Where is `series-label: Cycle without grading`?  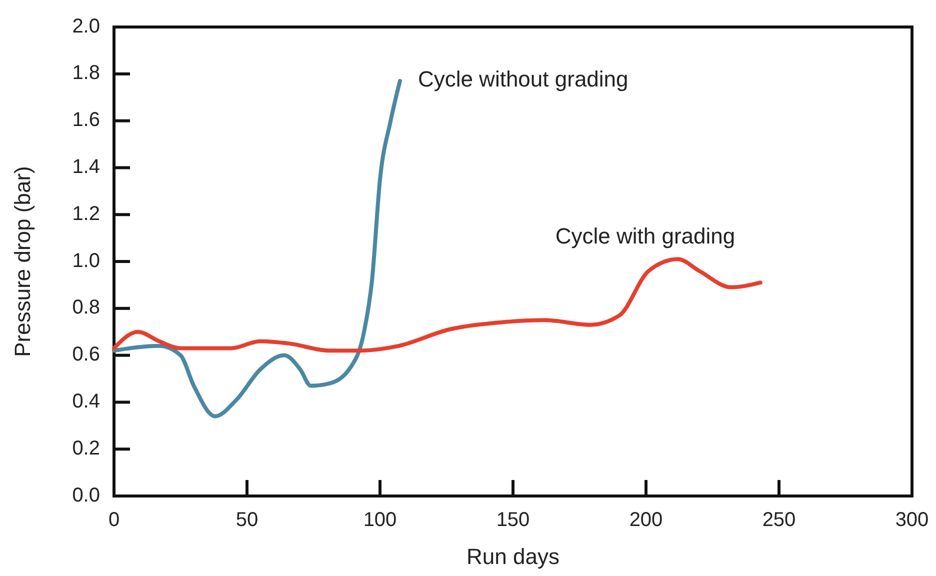
series-label: Cycle without grading is located at coordinates (523, 79).